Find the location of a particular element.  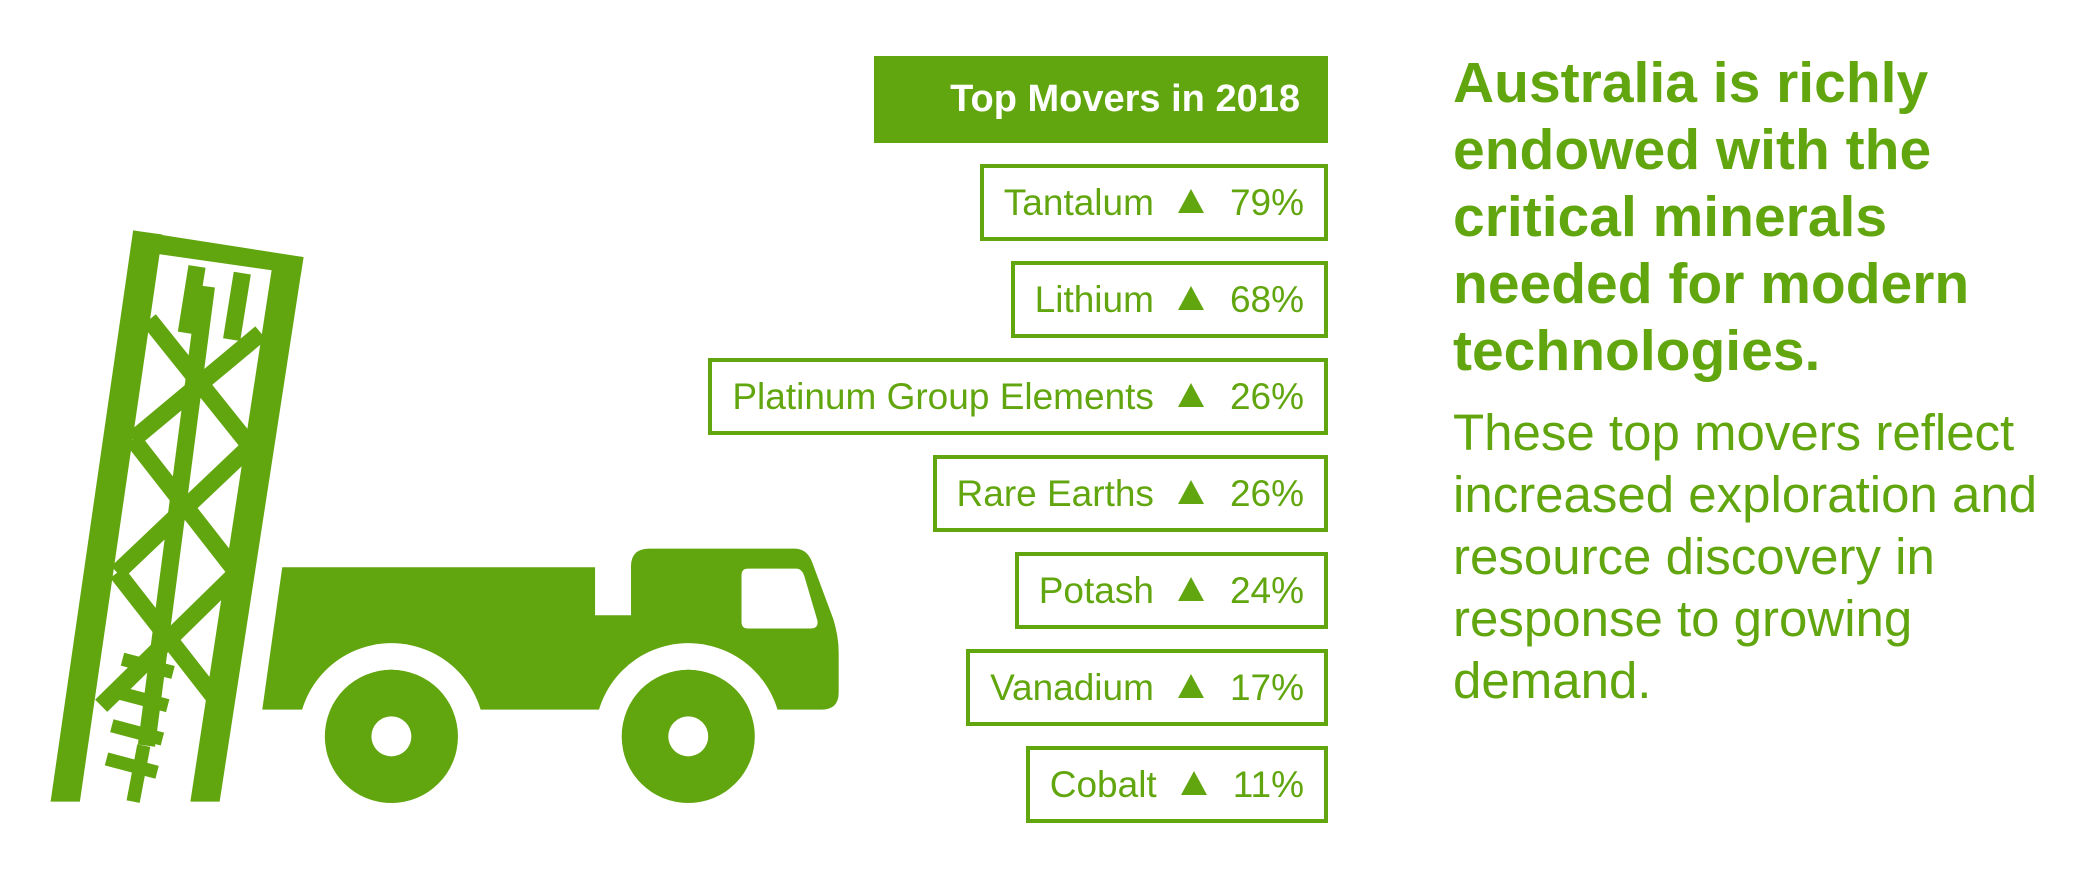

mineral-change: 11% is located at coordinates (1268, 784).